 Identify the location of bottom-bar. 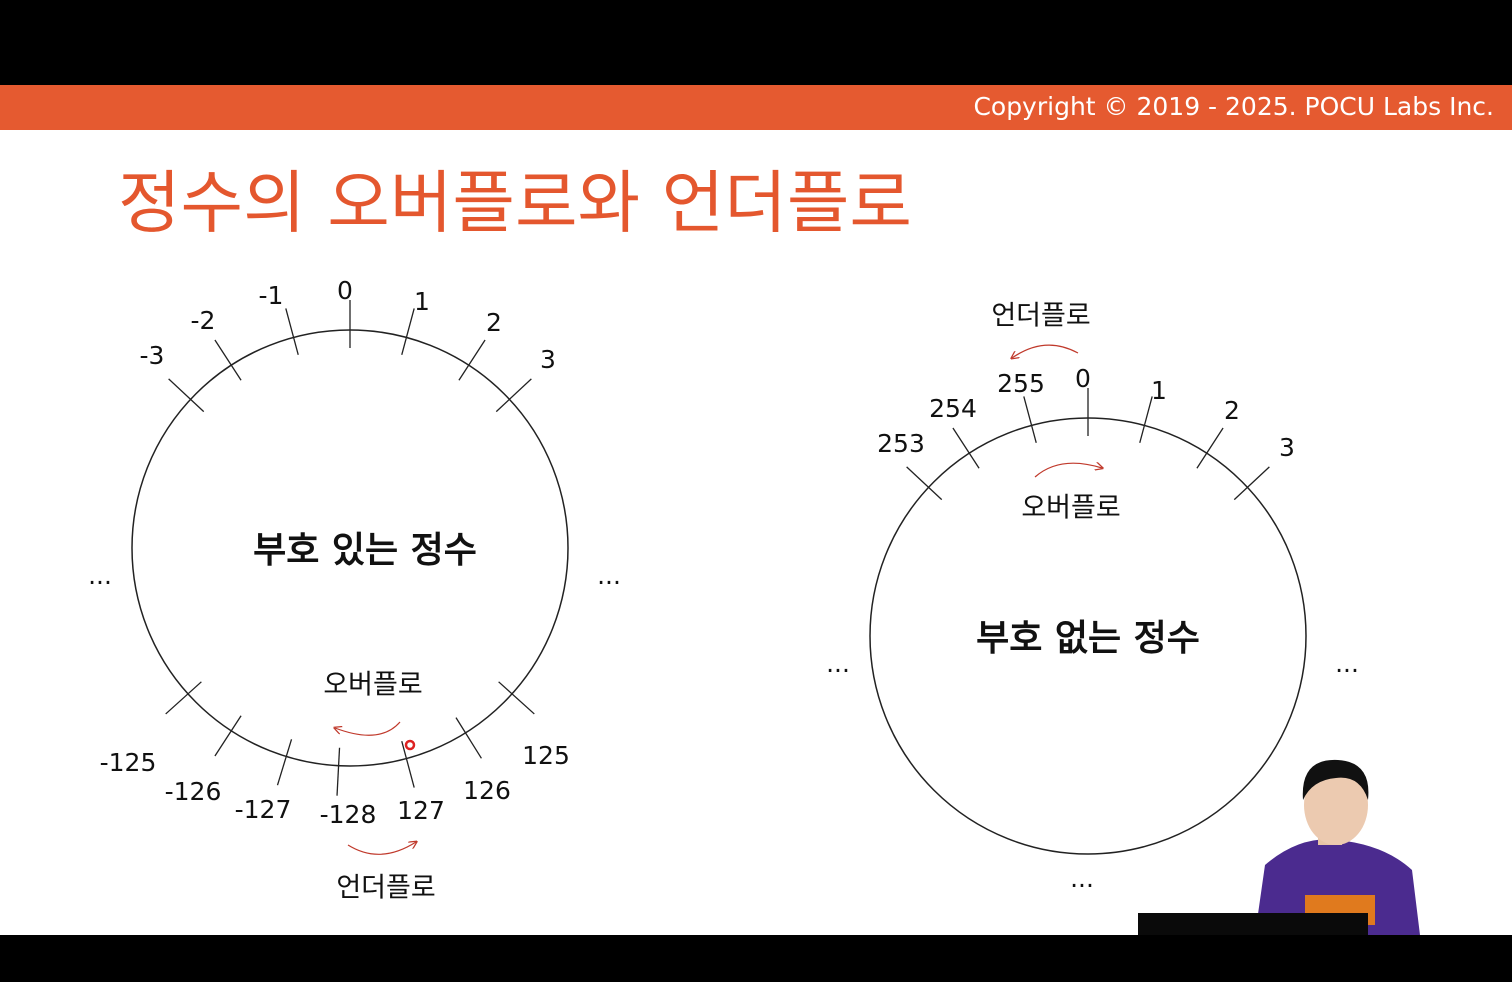
(756, 958).